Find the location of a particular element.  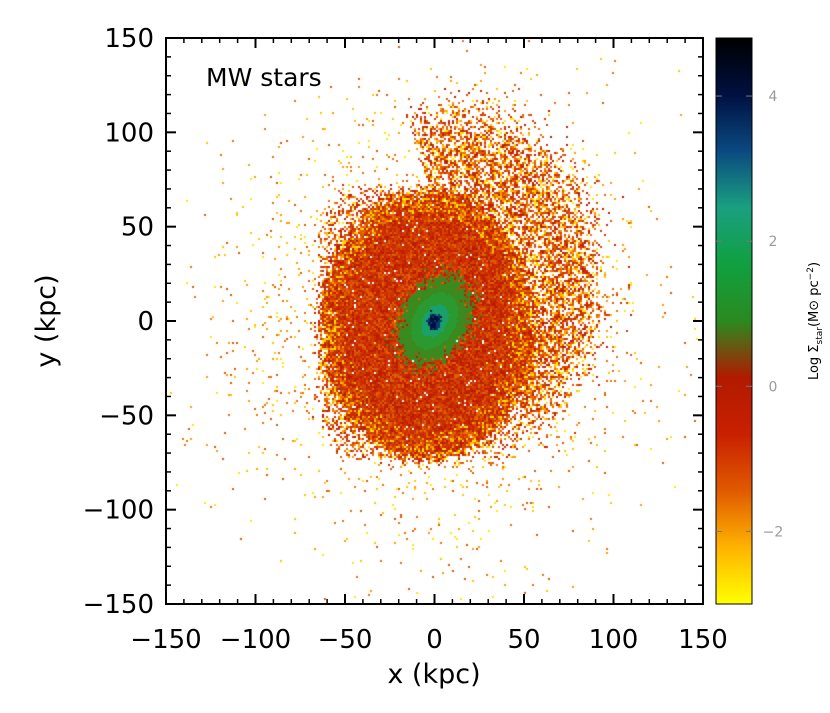

colorbar-tick-label: 4 is located at coordinates (773, 97).